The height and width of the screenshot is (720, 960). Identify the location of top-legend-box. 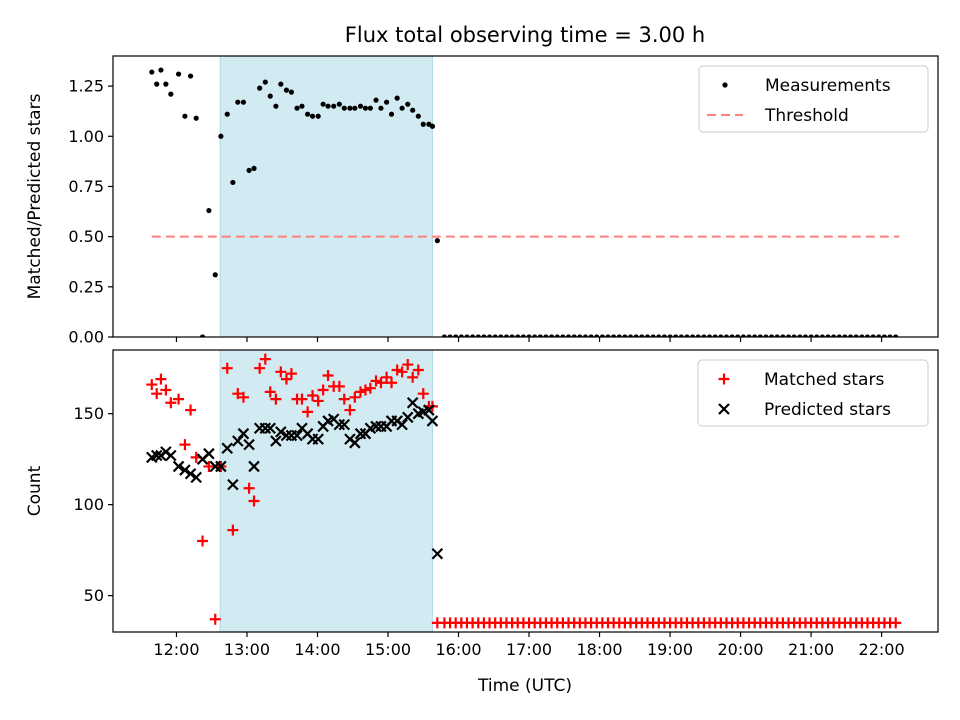
(813, 99).